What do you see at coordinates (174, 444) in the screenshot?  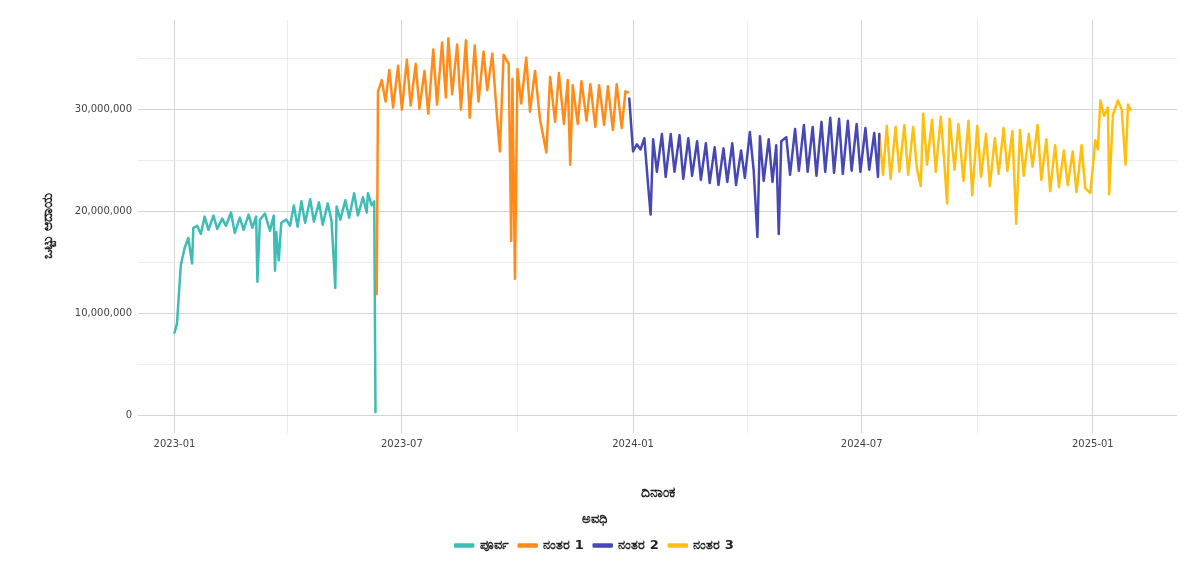 I see `x-tick-label: 2023-01` at bounding box center [174, 444].